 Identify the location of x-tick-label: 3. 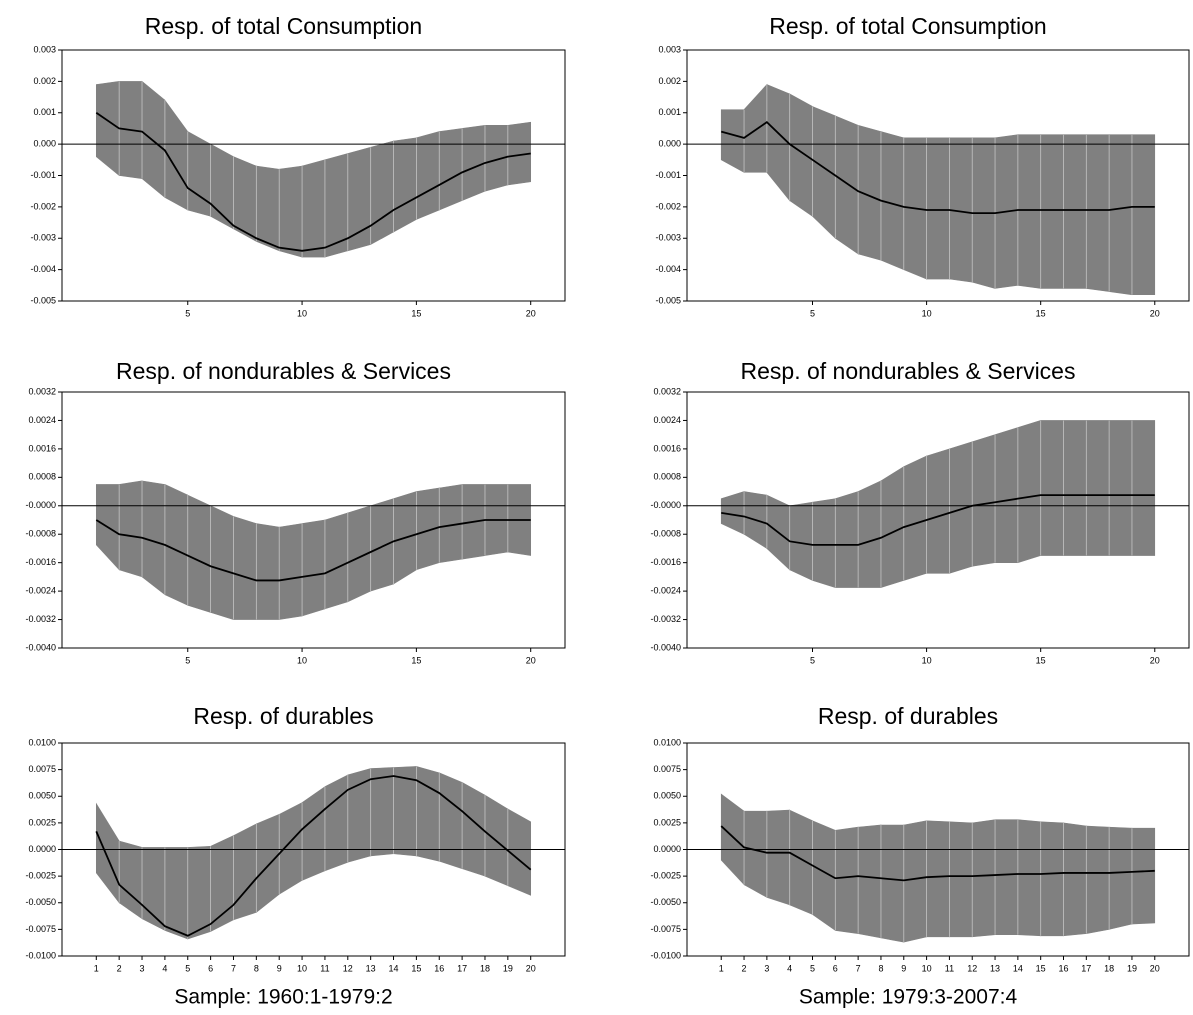
(142, 968).